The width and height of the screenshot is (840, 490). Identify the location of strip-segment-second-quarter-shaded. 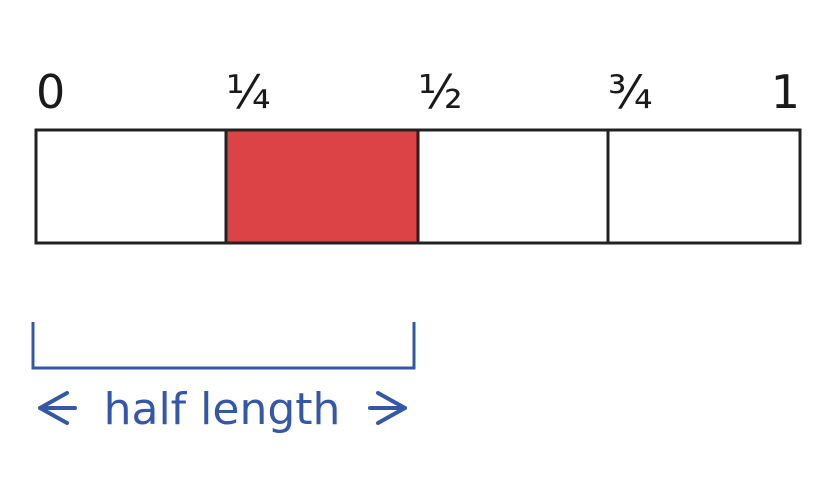
(322, 186).